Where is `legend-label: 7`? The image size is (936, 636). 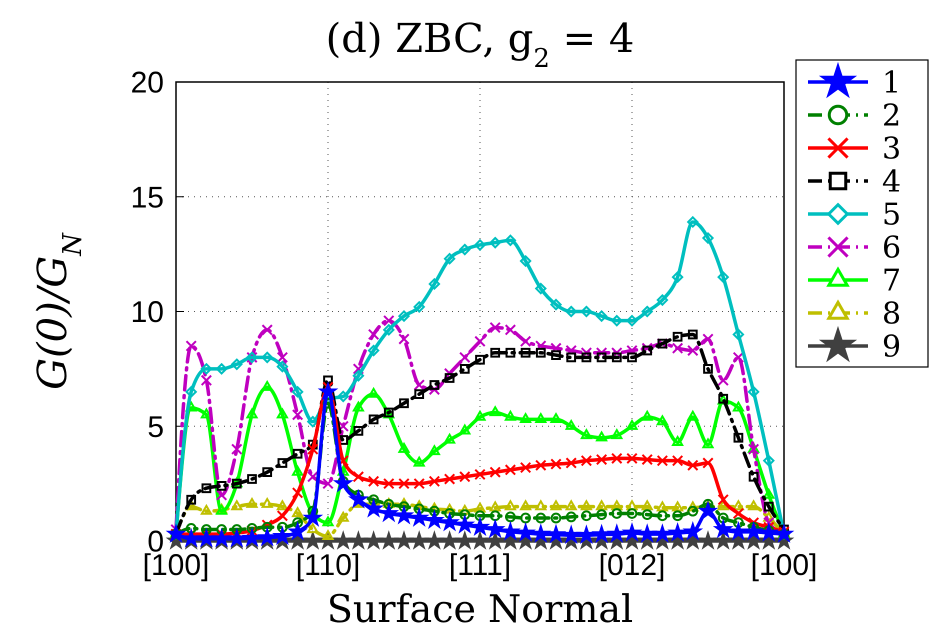 legend-label: 7 is located at coordinates (892, 281).